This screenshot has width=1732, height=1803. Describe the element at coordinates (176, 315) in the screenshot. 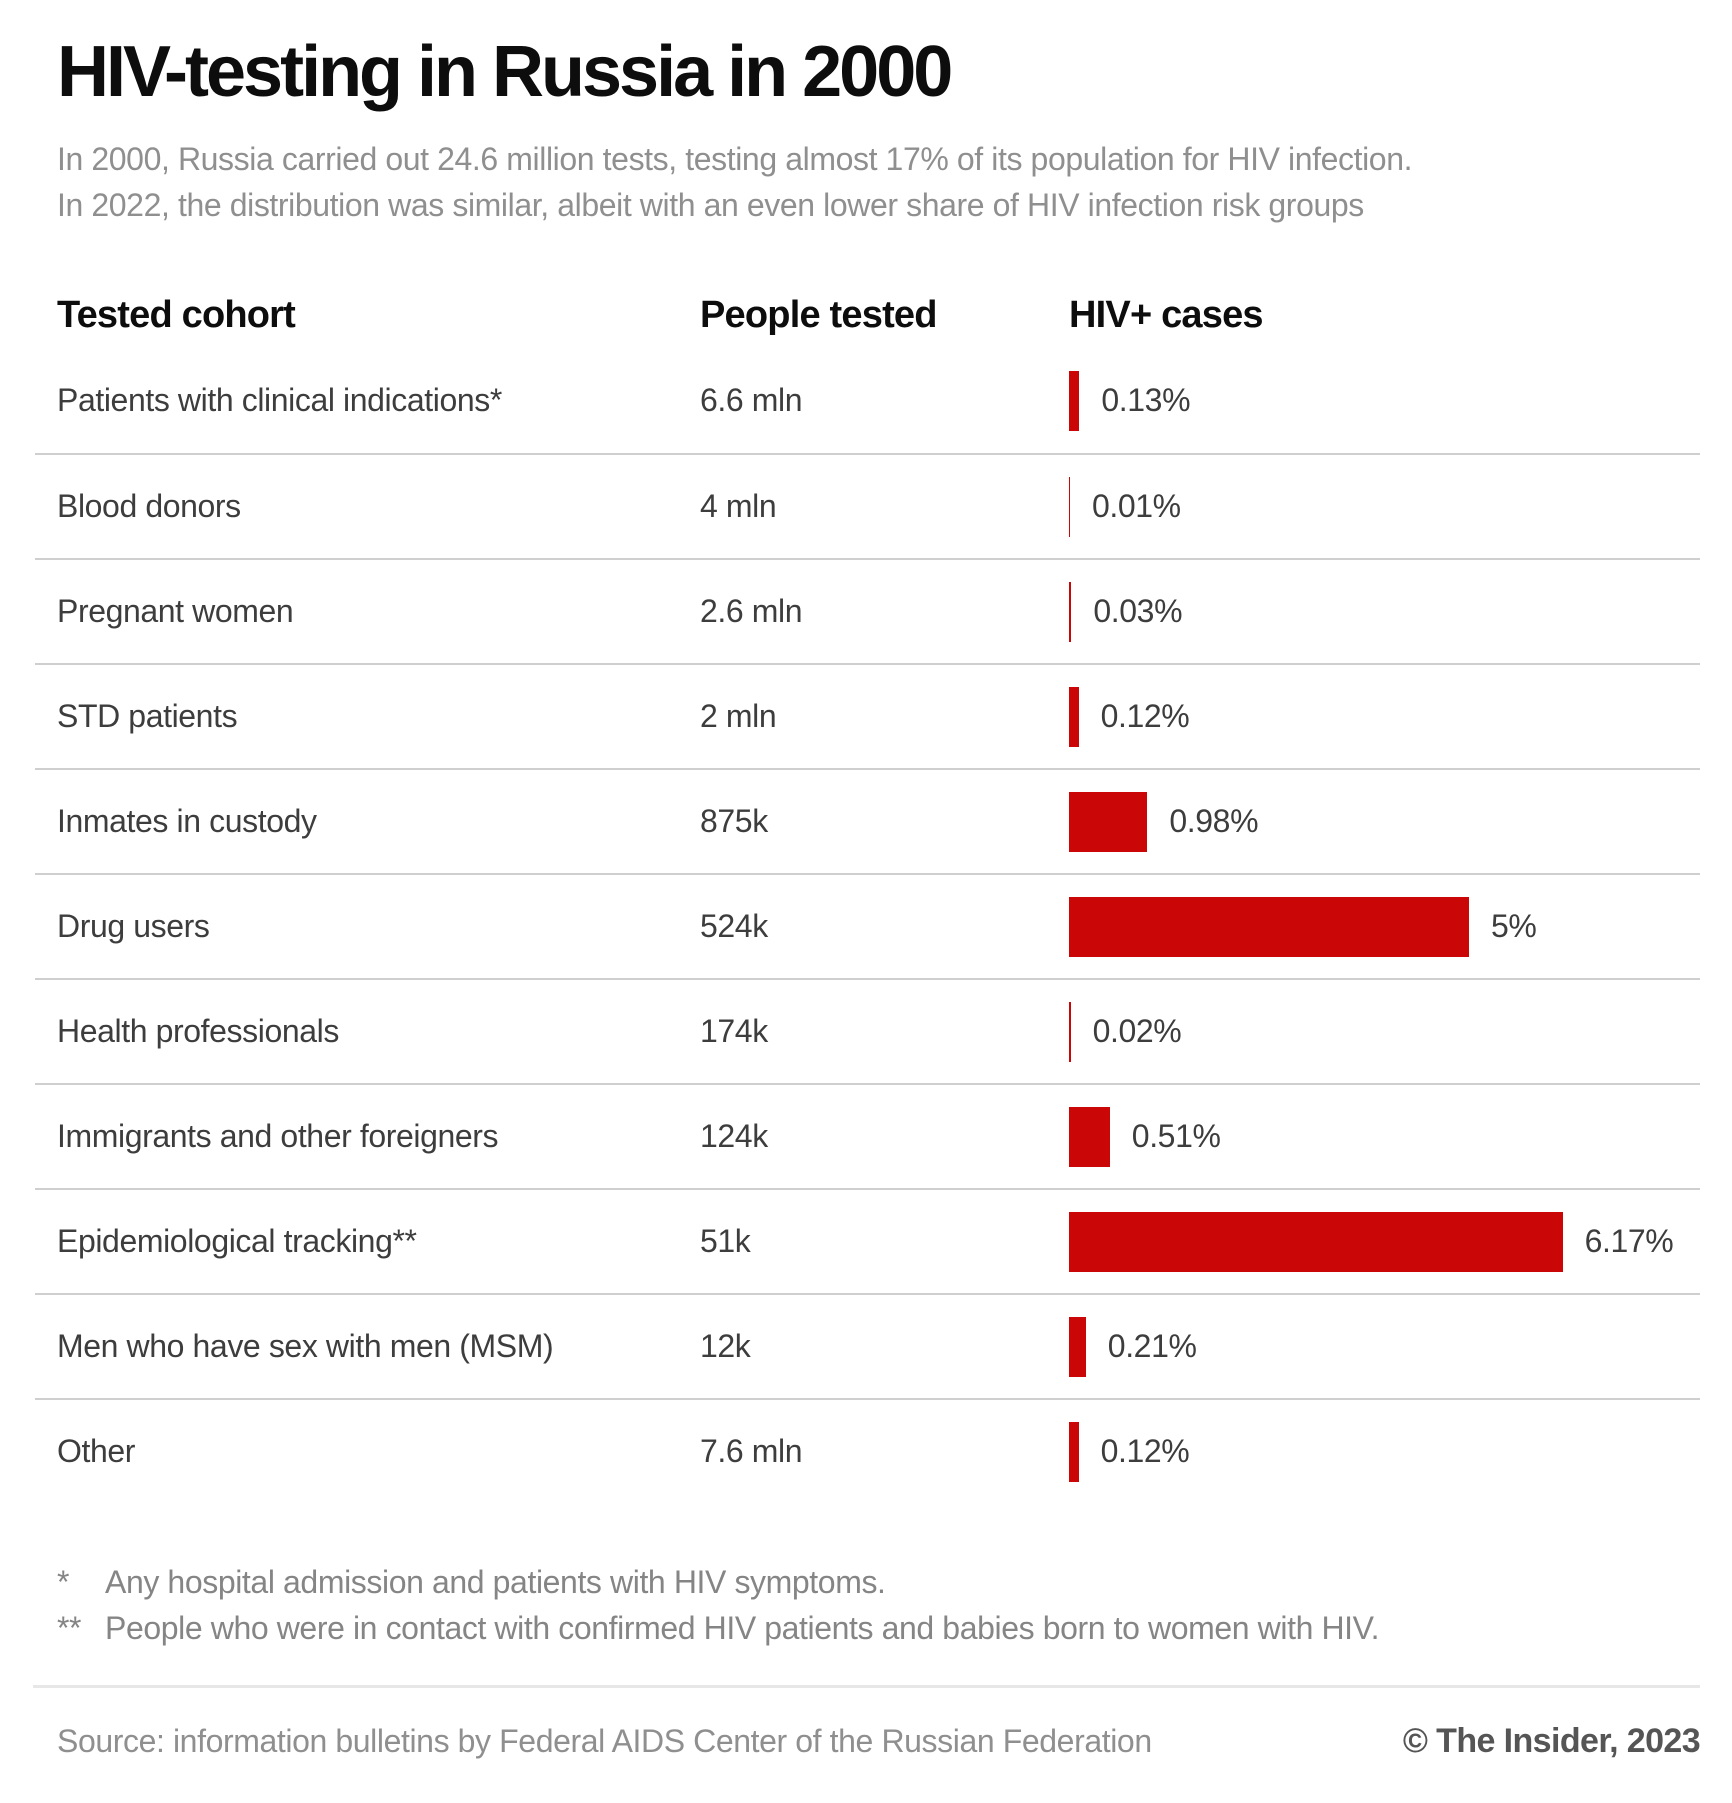

I see `column-header-tested-cohort: Tested cohort` at that location.